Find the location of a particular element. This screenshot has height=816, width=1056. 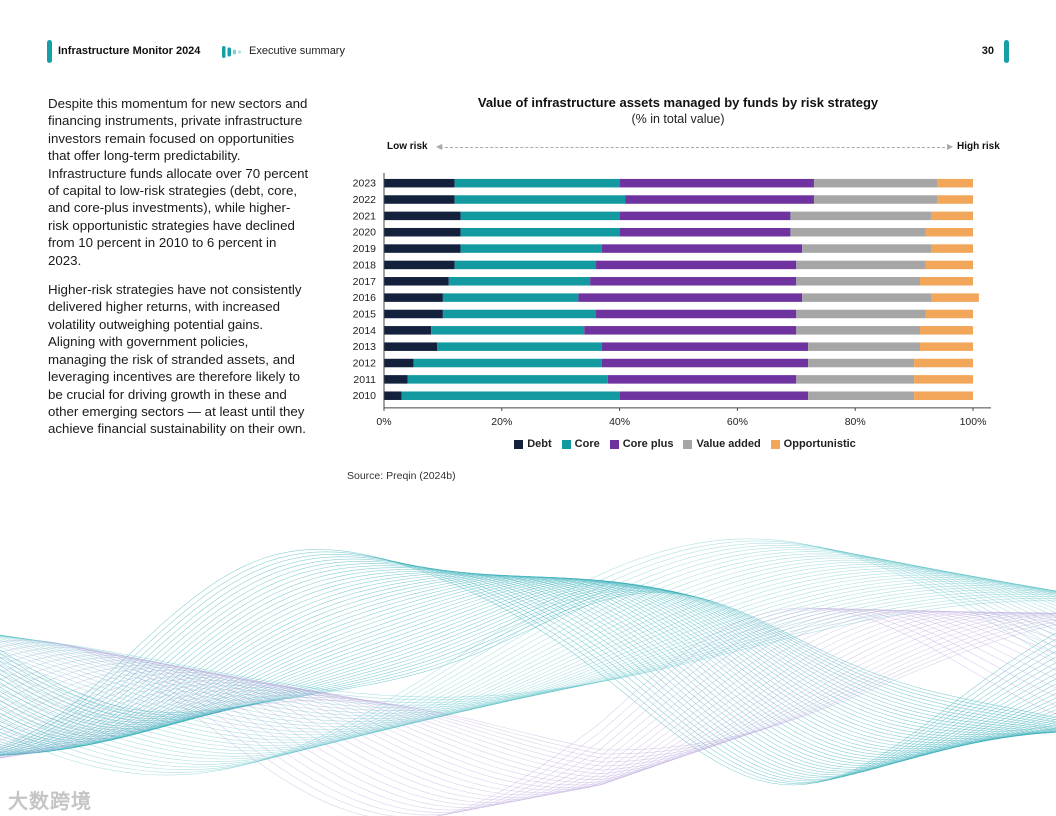

watermark-text: 大数跨境 is located at coordinates (50, 802).